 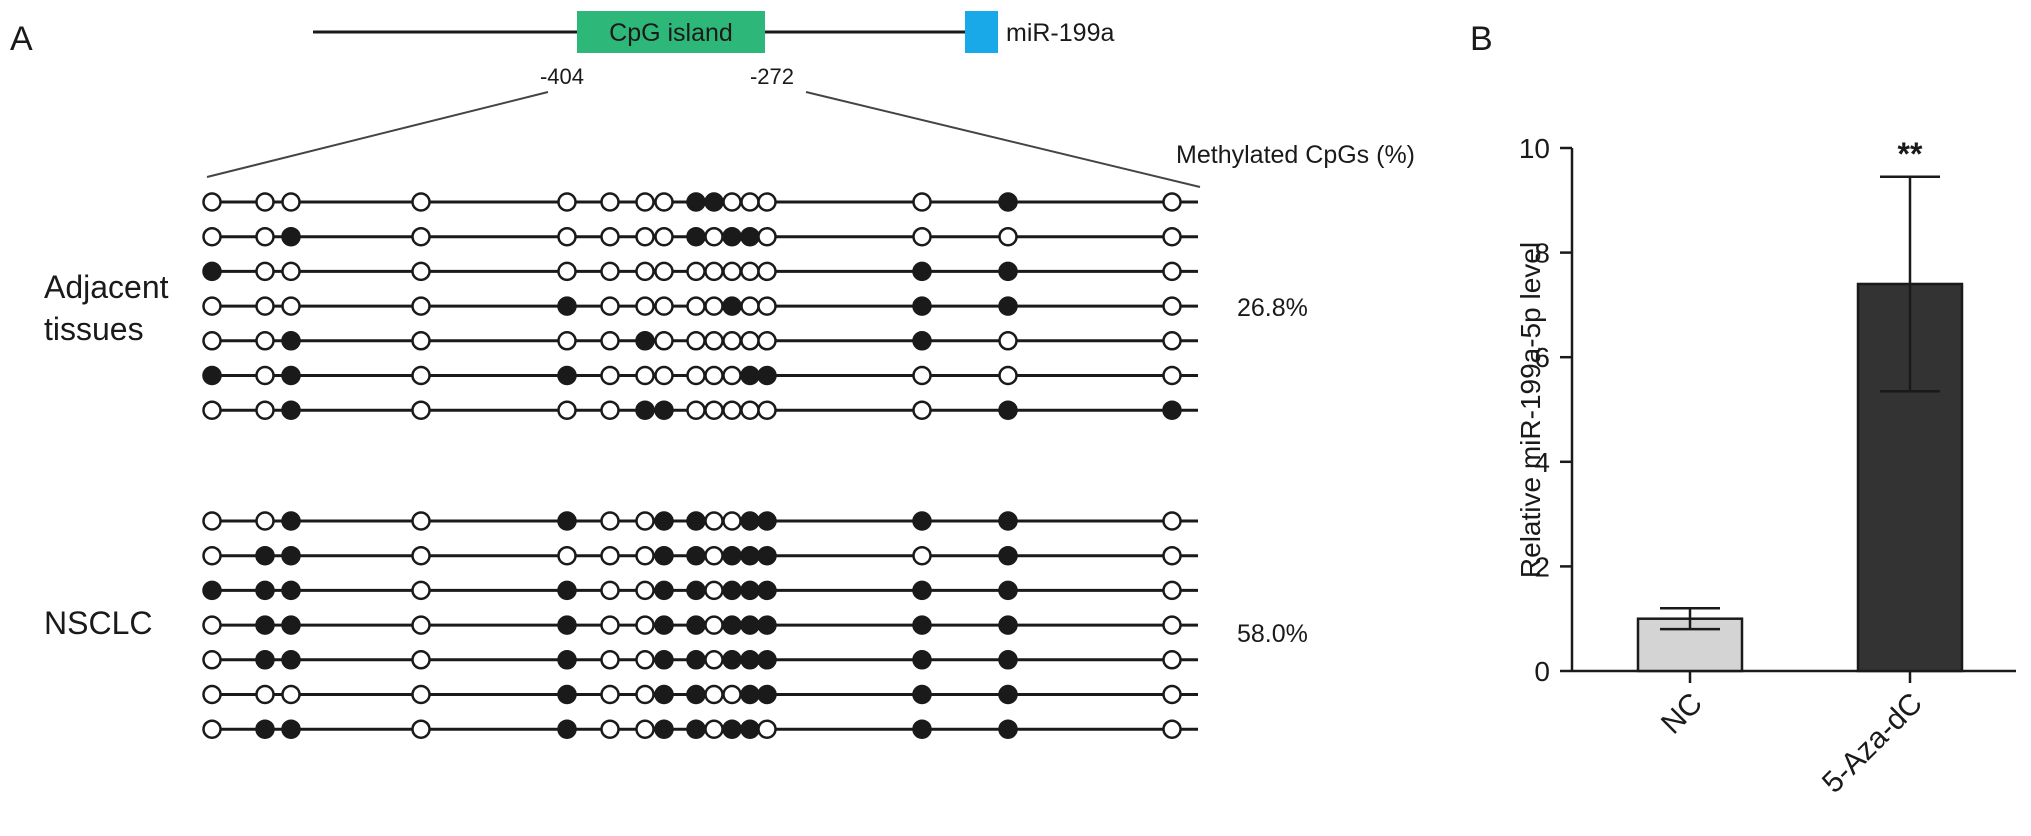 I want to click on group-2-label-line1: NSCLC, so click(x=98, y=623).